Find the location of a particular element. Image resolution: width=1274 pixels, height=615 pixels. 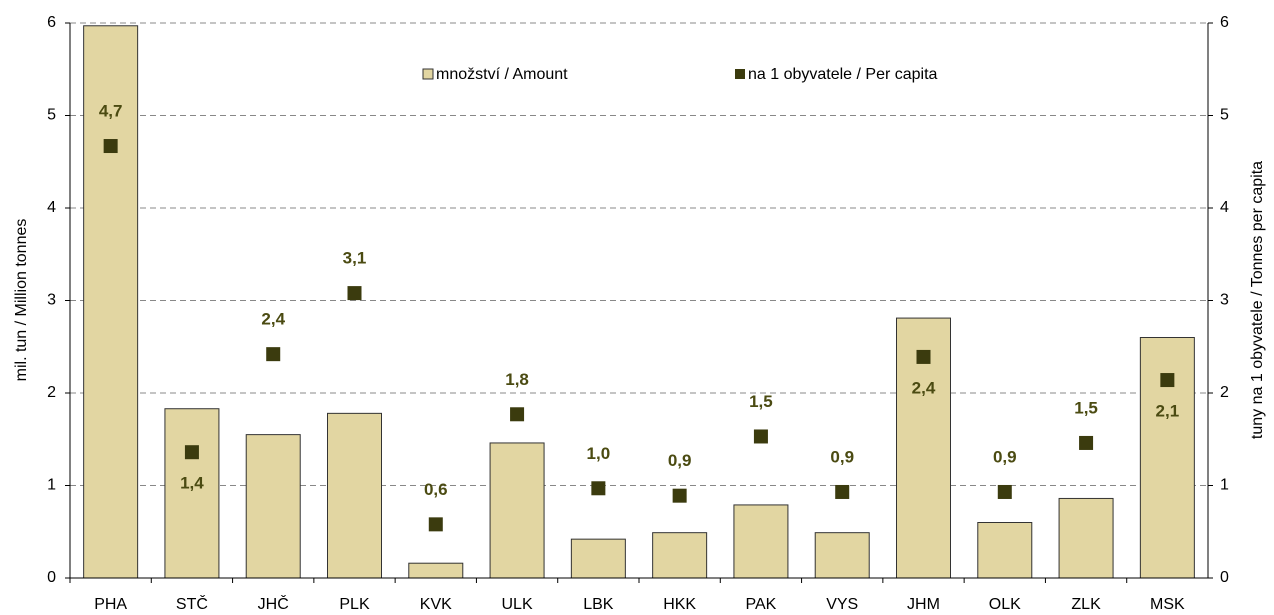

x-tick-label: LBK is located at coordinates (598, 604).